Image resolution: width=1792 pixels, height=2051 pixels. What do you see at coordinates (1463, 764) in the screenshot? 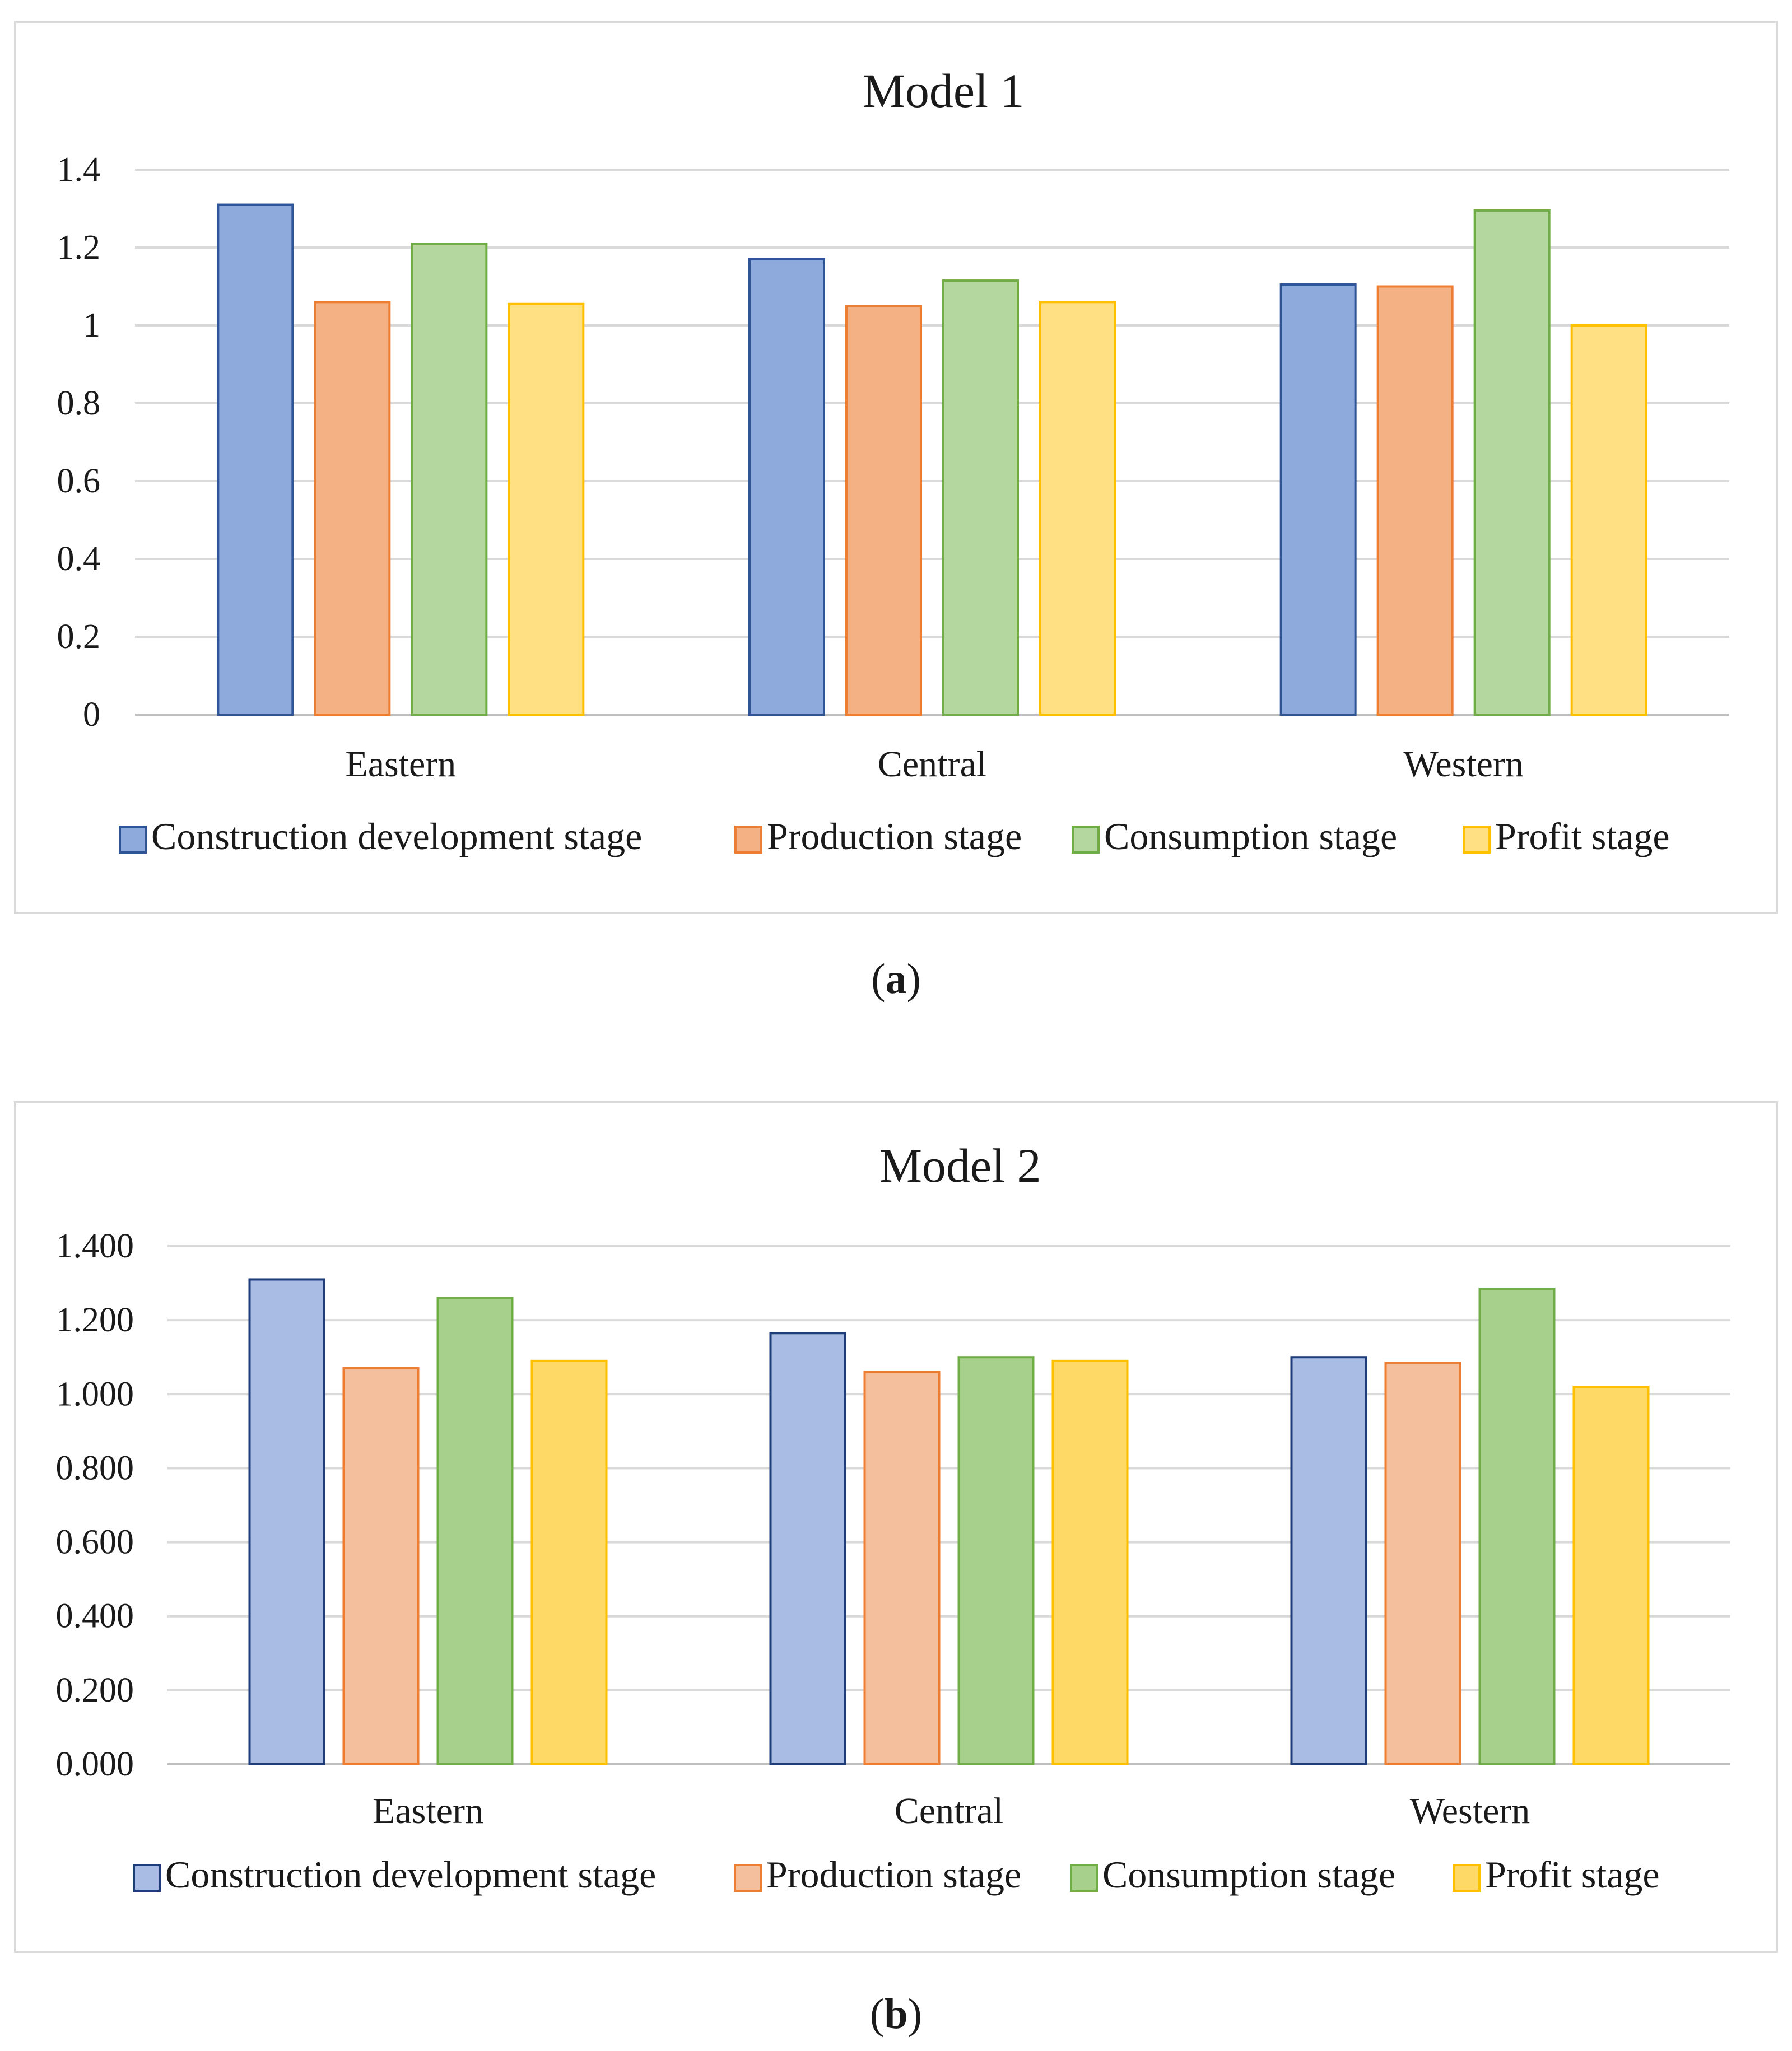
I see `chart-1-category-label: Western` at bounding box center [1463, 764].